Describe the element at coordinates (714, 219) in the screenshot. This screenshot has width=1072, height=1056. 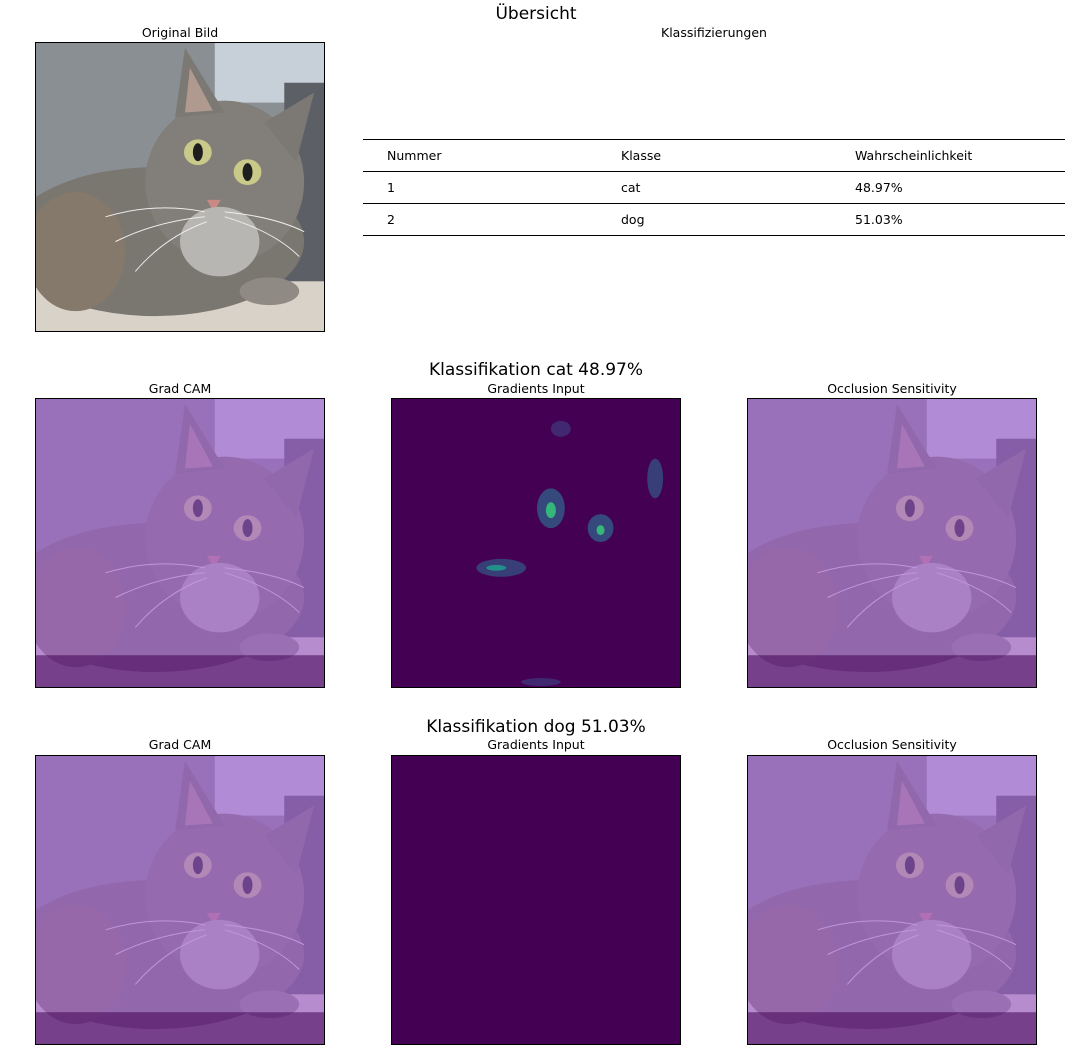
I see `table-row: 2 dog 51.03%` at that location.